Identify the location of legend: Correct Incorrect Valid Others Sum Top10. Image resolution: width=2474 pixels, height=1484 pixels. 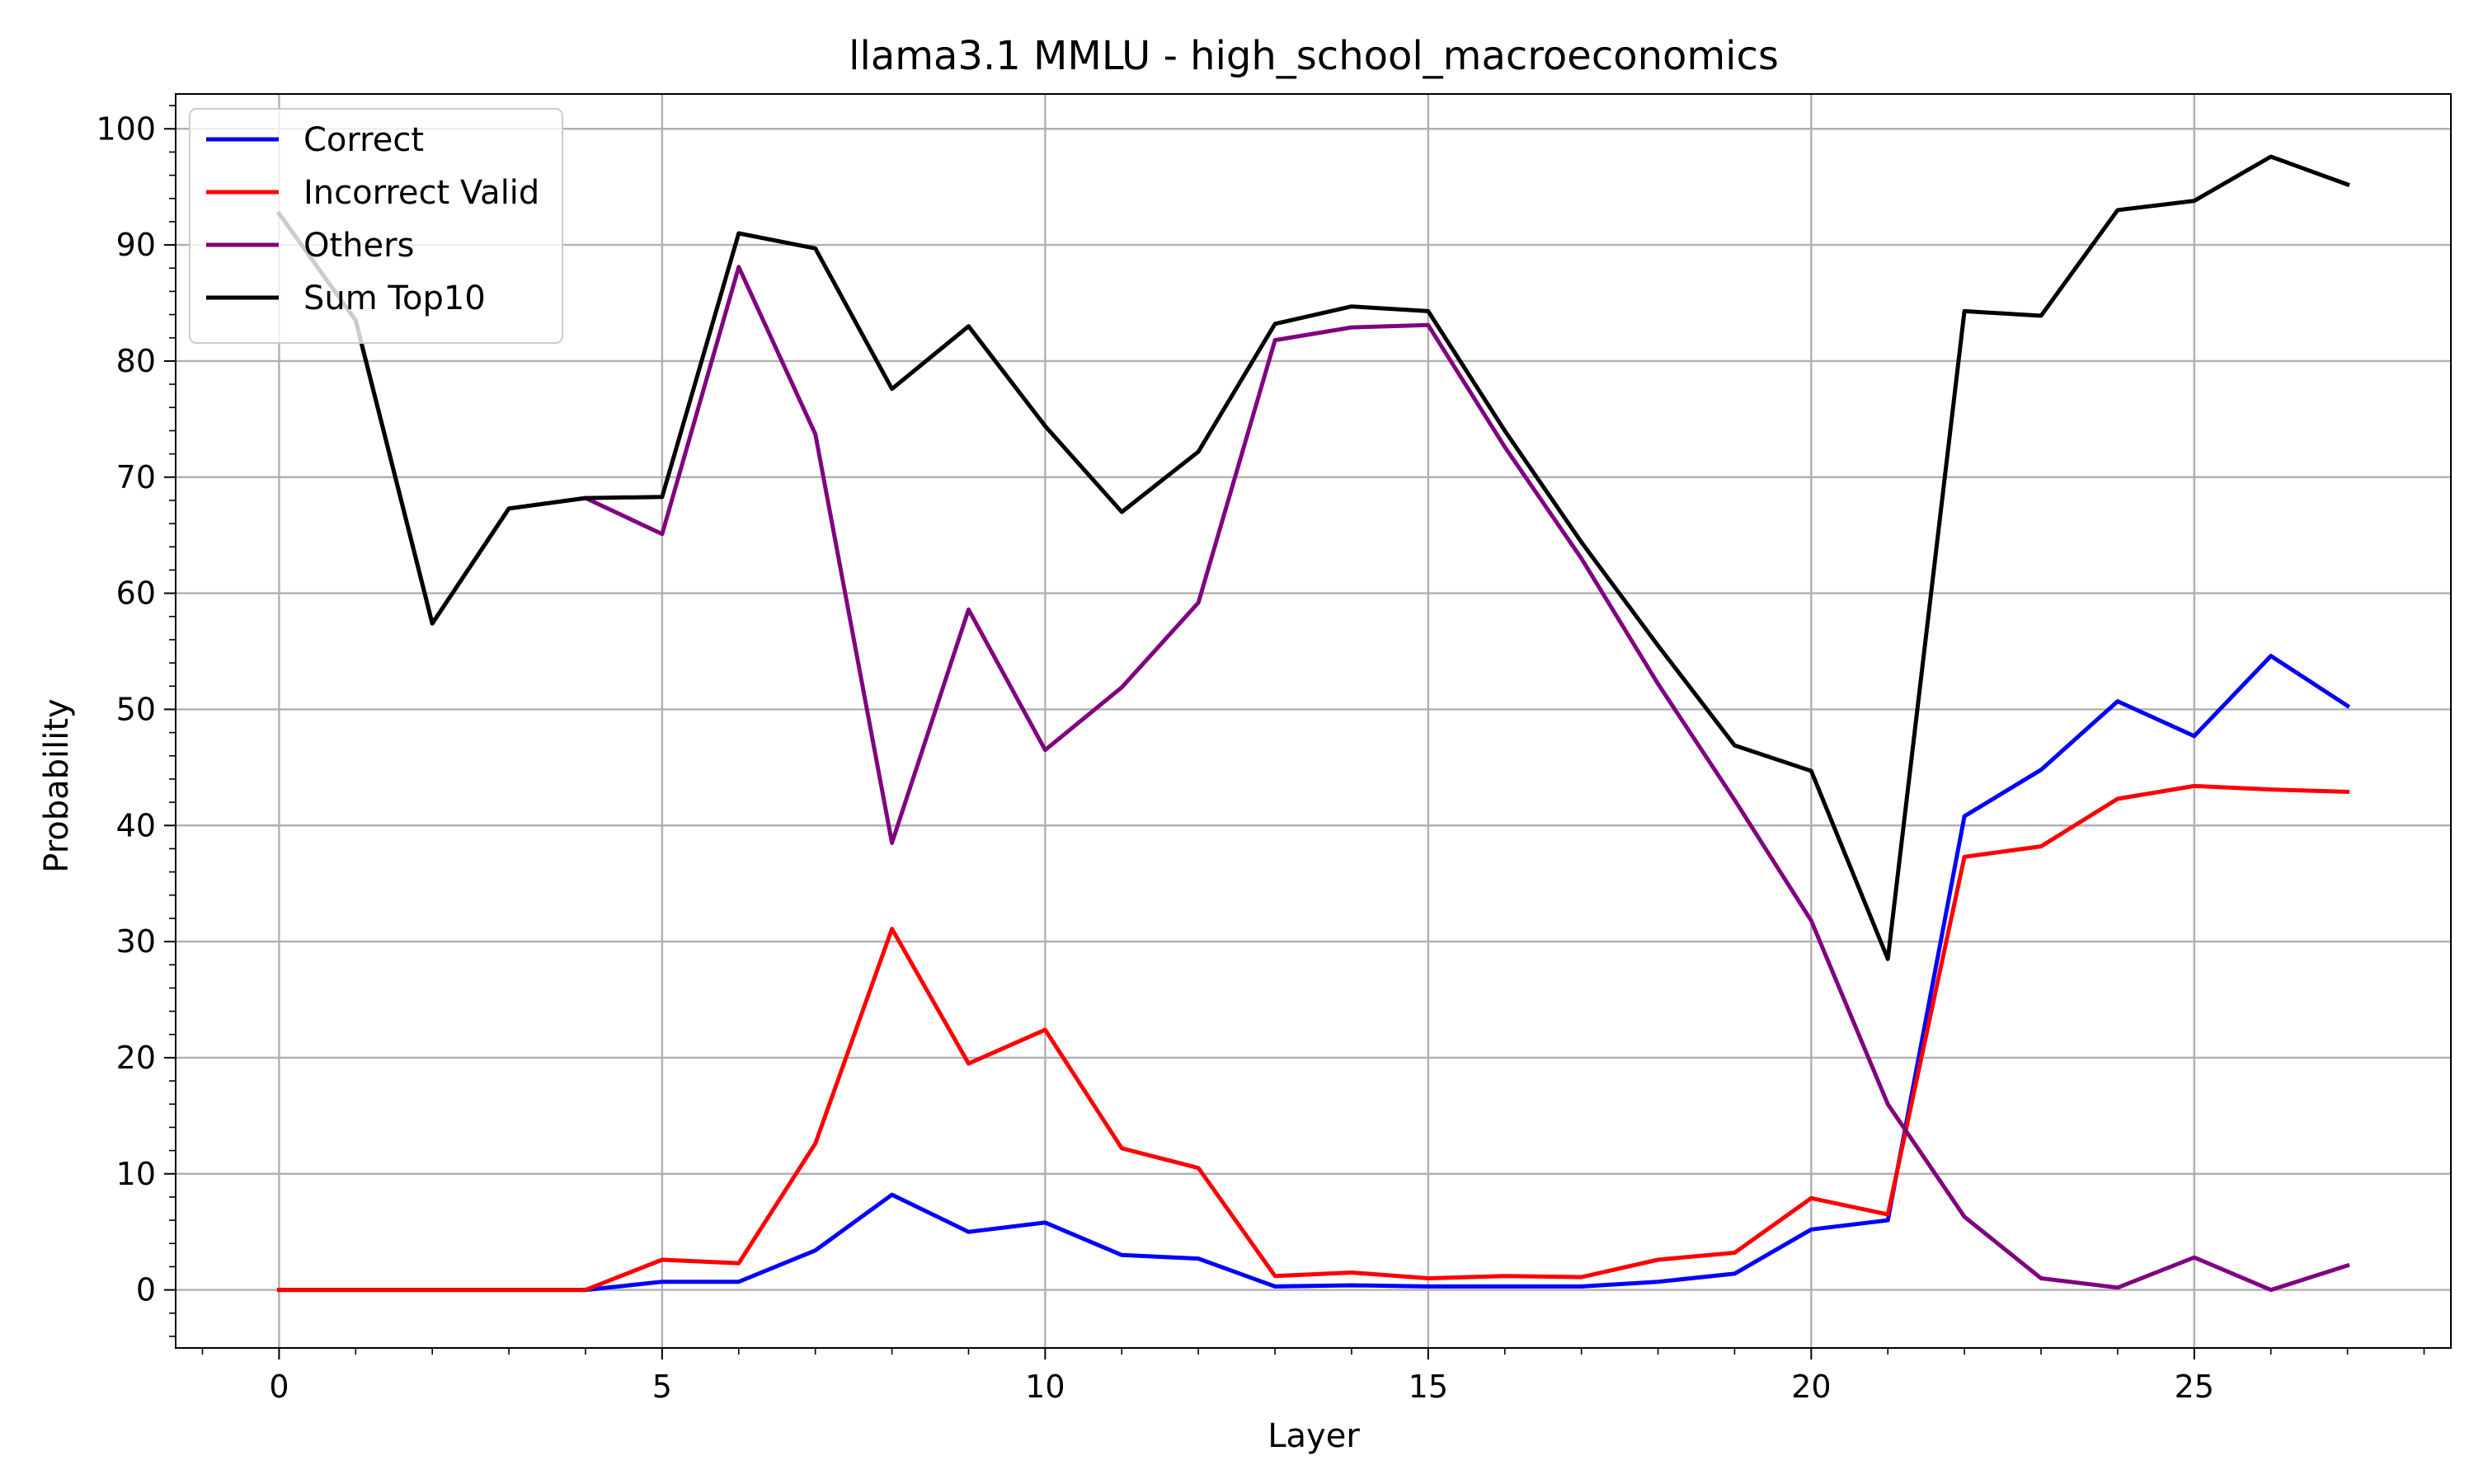
(376, 226).